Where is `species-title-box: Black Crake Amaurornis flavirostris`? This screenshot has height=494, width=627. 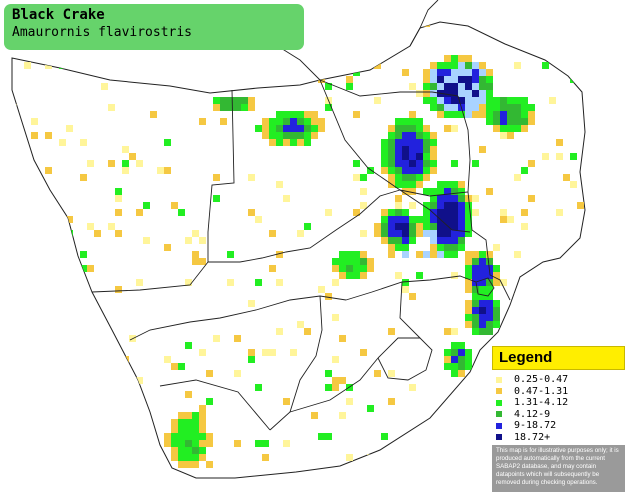
species-title-box: Black Crake Amaurornis flavirostris is located at coordinates (154, 27).